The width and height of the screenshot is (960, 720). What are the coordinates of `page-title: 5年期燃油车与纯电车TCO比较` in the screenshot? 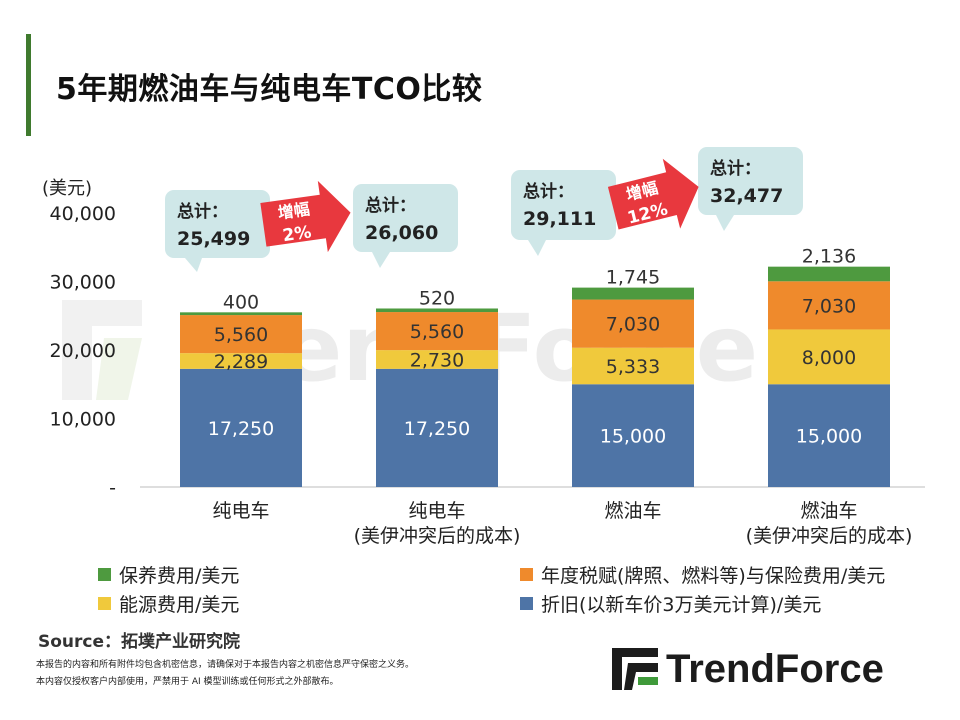 It's located at (269, 89).